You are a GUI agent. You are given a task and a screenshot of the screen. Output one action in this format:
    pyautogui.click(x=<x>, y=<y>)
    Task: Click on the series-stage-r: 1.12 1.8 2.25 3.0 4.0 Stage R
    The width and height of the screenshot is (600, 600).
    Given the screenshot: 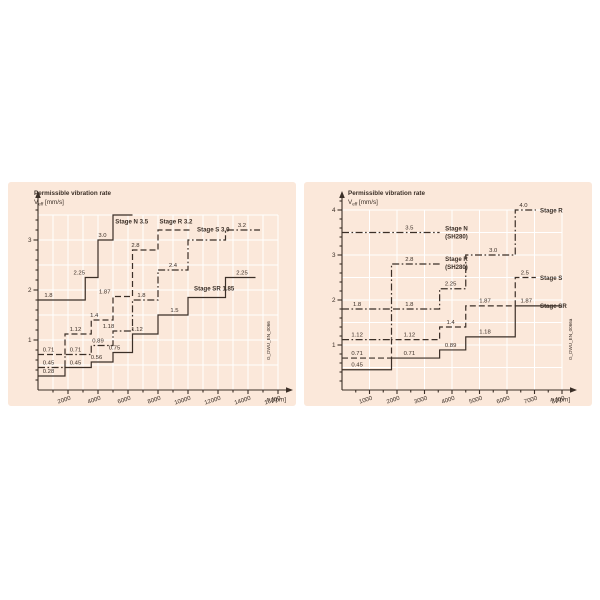 What is the action you would take?
    pyautogui.click(x=452, y=272)
    